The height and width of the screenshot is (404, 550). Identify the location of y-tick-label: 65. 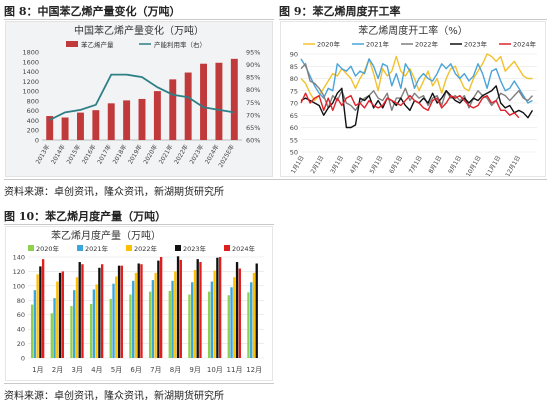
(294, 116).